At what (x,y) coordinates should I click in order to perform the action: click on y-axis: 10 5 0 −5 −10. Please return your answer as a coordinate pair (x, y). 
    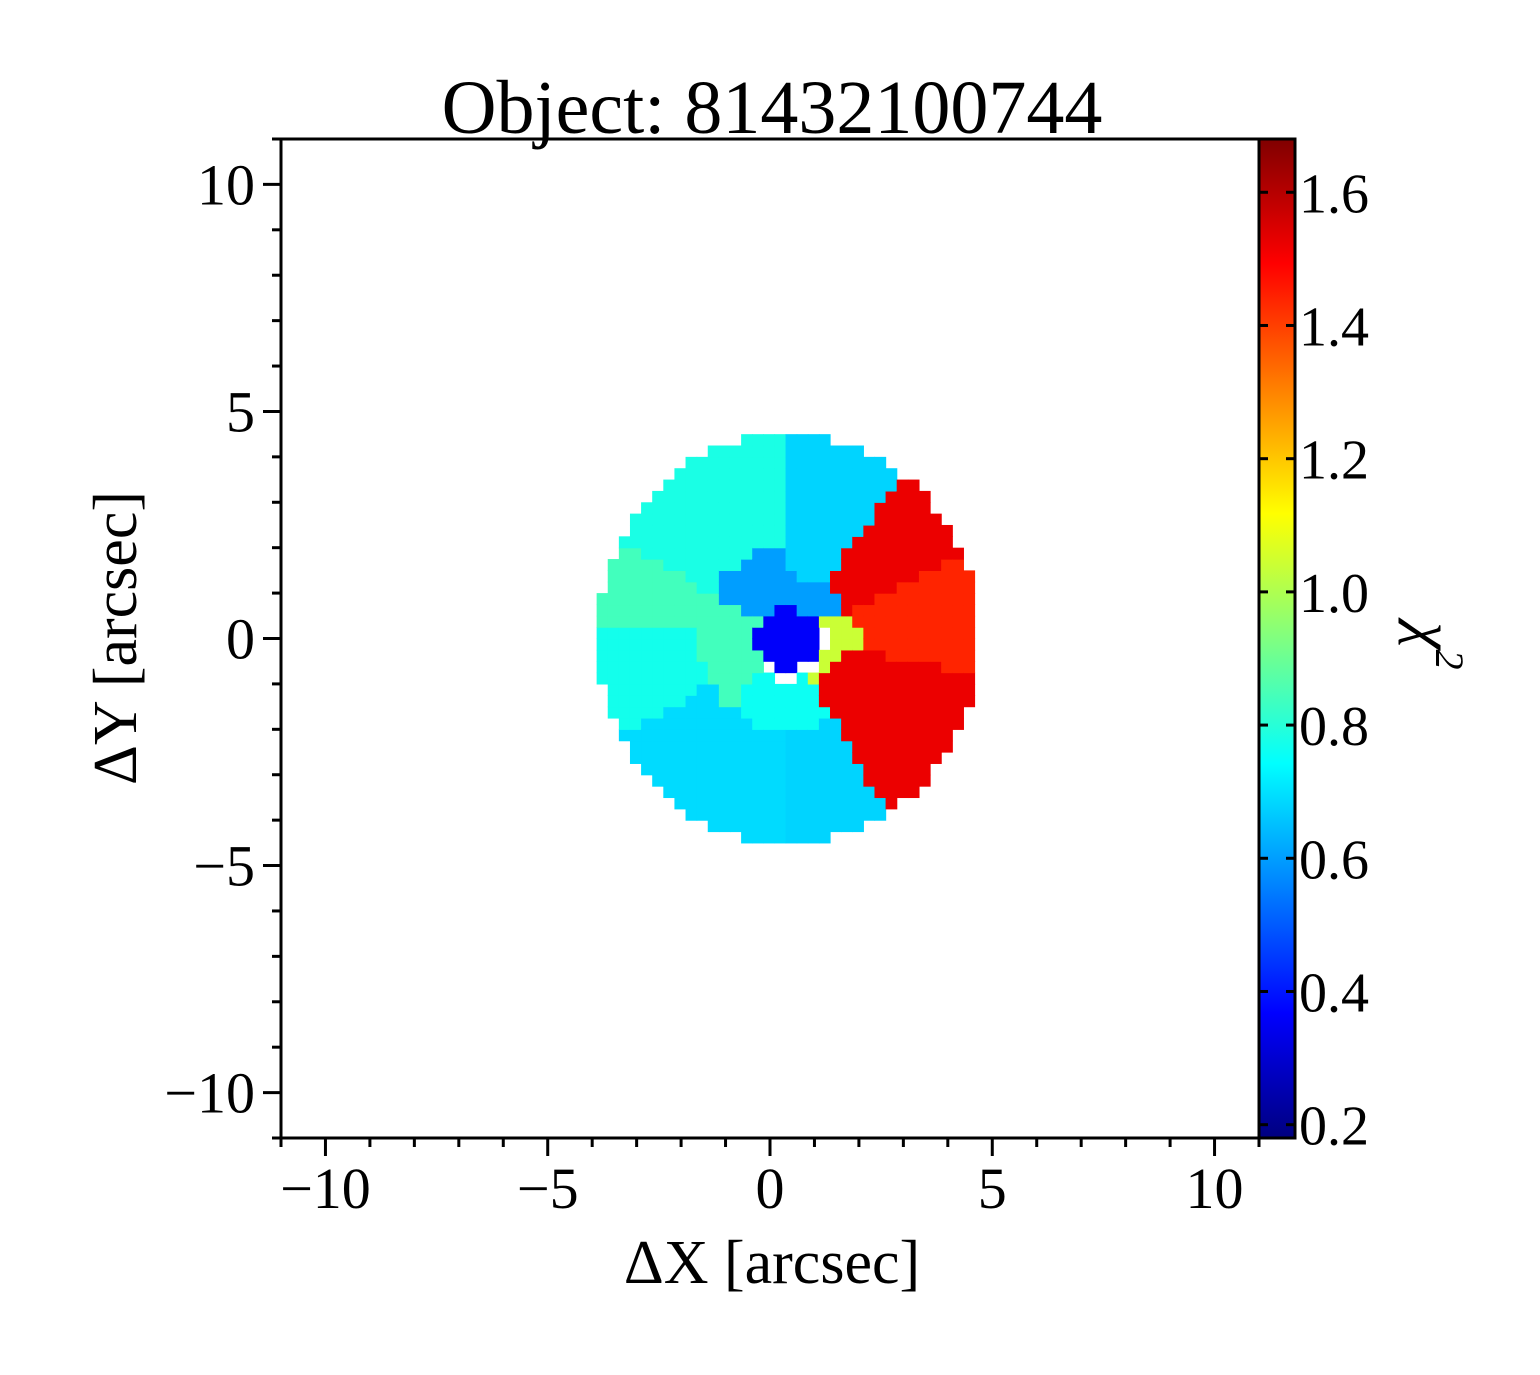
    Looking at the image, I should click on (222, 638).